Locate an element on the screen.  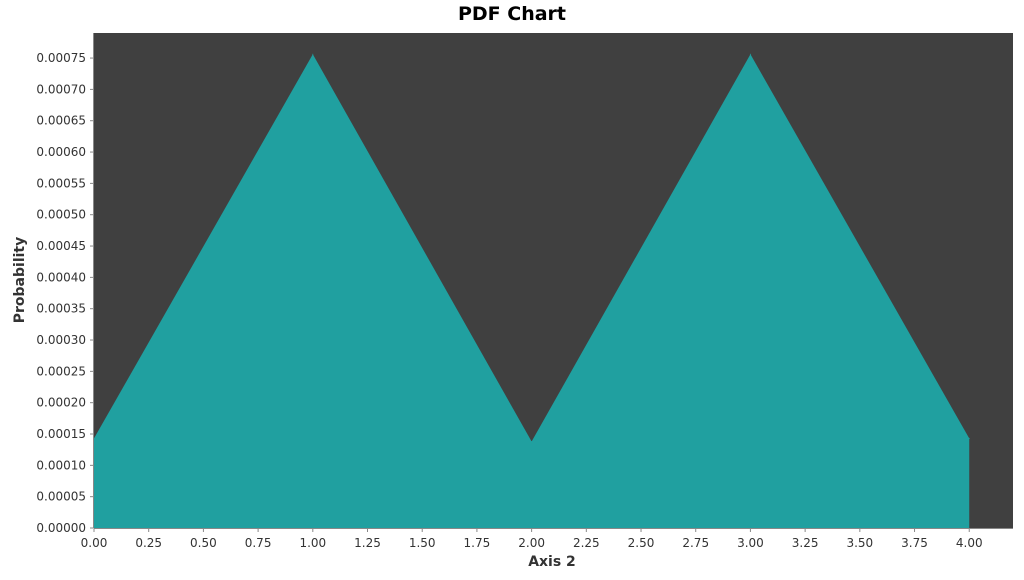
x-tick-label: 3.25 is located at coordinates (805, 543).